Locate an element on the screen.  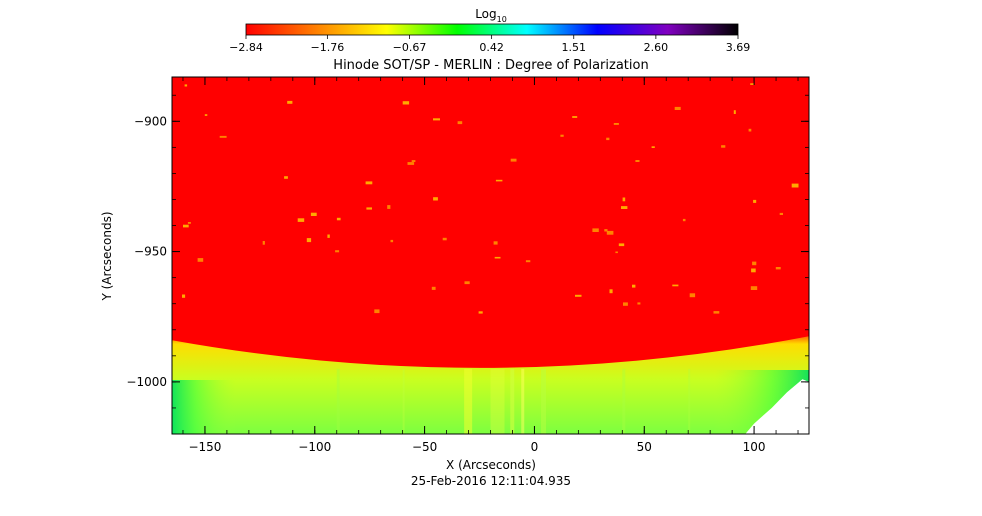
colorbar-tick-label: −1.76 is located at coordinates (328, 47).